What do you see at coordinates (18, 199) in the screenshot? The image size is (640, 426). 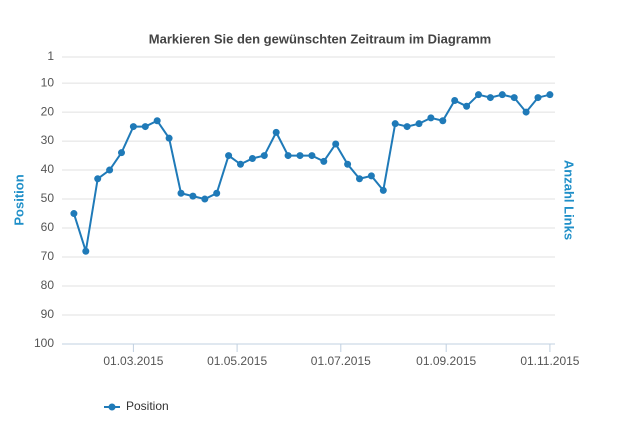 I see `y-axis-label: Position` at bounding box center [18, 199].